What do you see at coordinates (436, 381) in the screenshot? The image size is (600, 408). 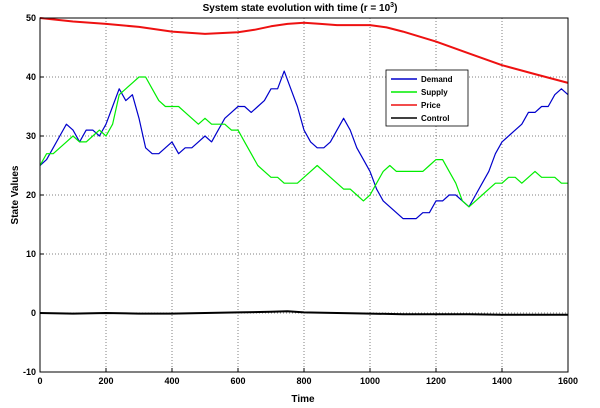 I see `x-tick-label: 1200` at bounding box center [436, 381].